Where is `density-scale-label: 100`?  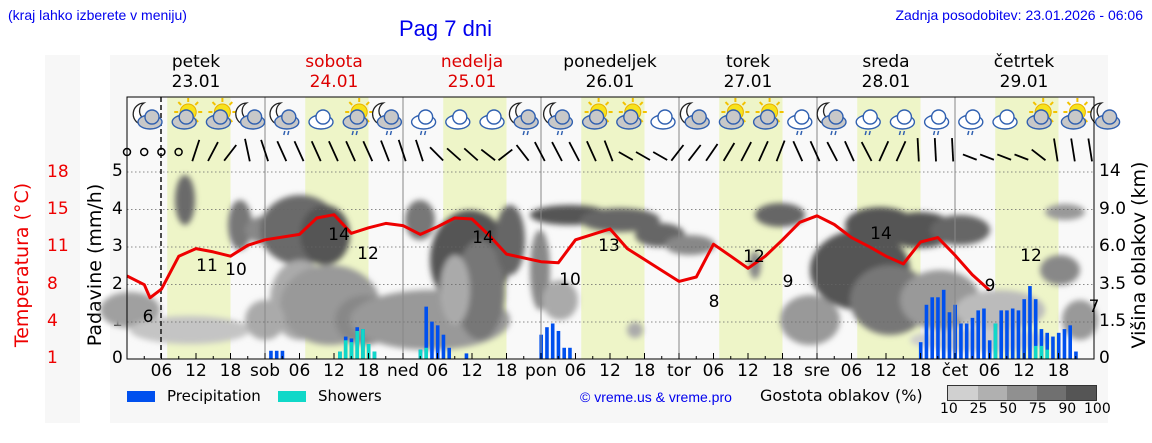
density-scale-label: 100 is located at coordinates (1097, 409).